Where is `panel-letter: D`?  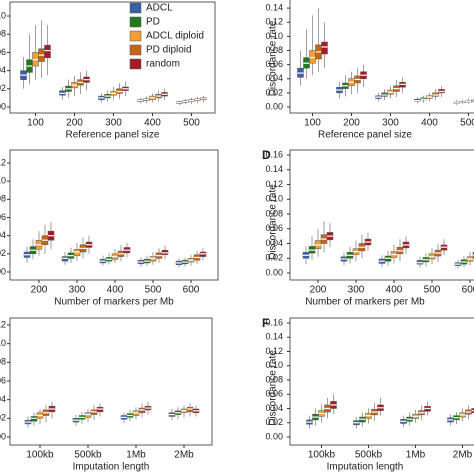
panel-letter: D is located at coordinates (266, 155).